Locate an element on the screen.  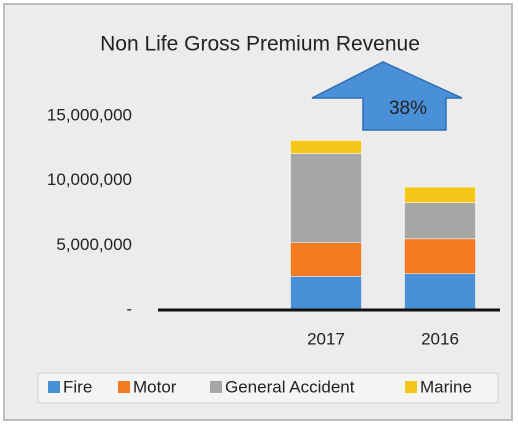
increase-arrow is located at coordinates (387, 96).